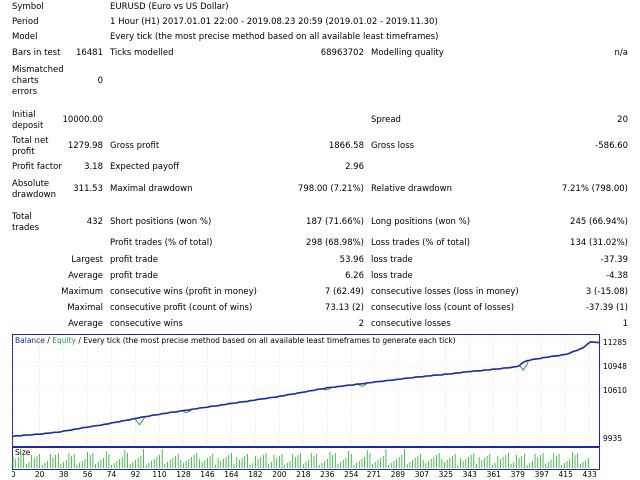 The image size is (640, 480). Describe the element at coordinates (621, 53) in the screenshot. I see `quality-value: n/a` at that location.